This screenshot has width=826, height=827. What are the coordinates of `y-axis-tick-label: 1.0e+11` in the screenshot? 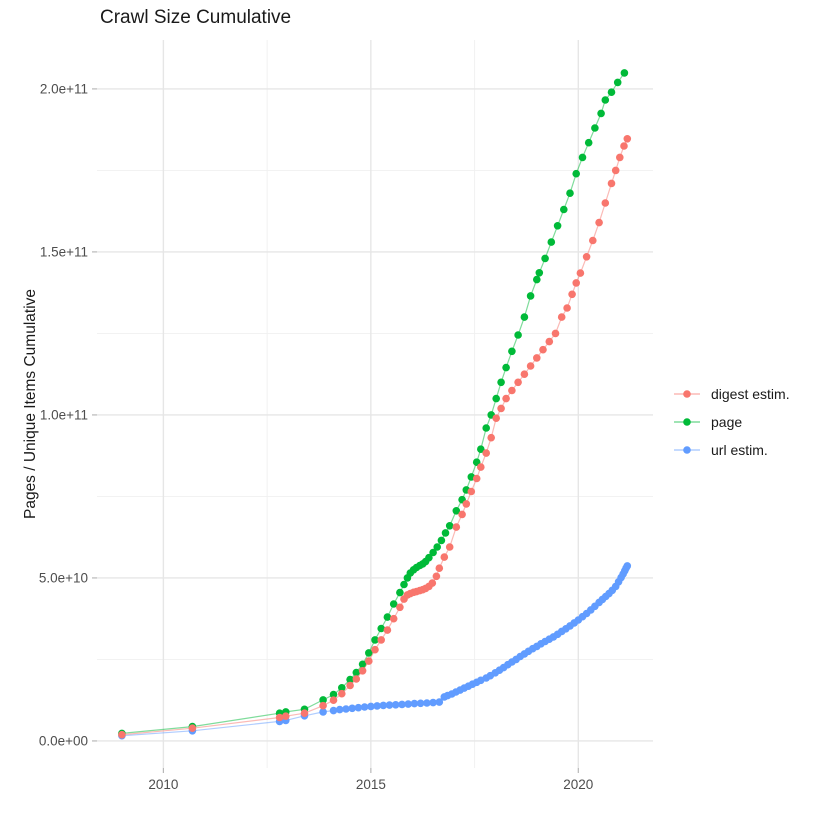 It's located at (64, 414).